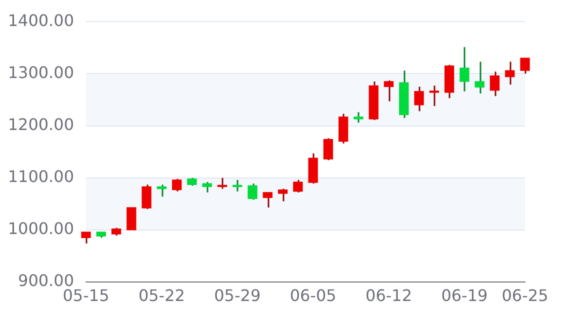  I want to click on x-tick-label: 05-29, so click(237, 295).